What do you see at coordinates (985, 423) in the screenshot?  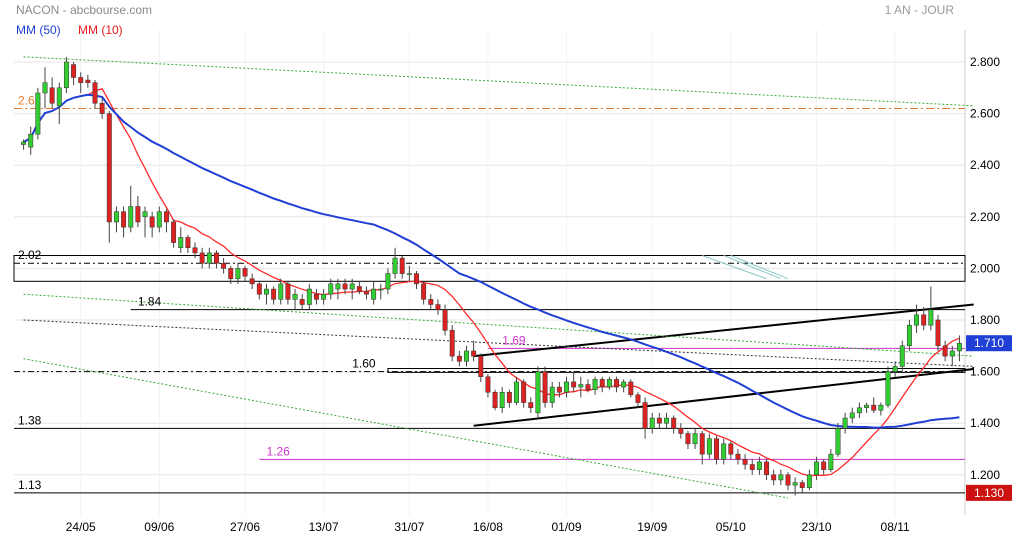 I see `y-tick-label: 1.400` at bounding box center [985, 423].